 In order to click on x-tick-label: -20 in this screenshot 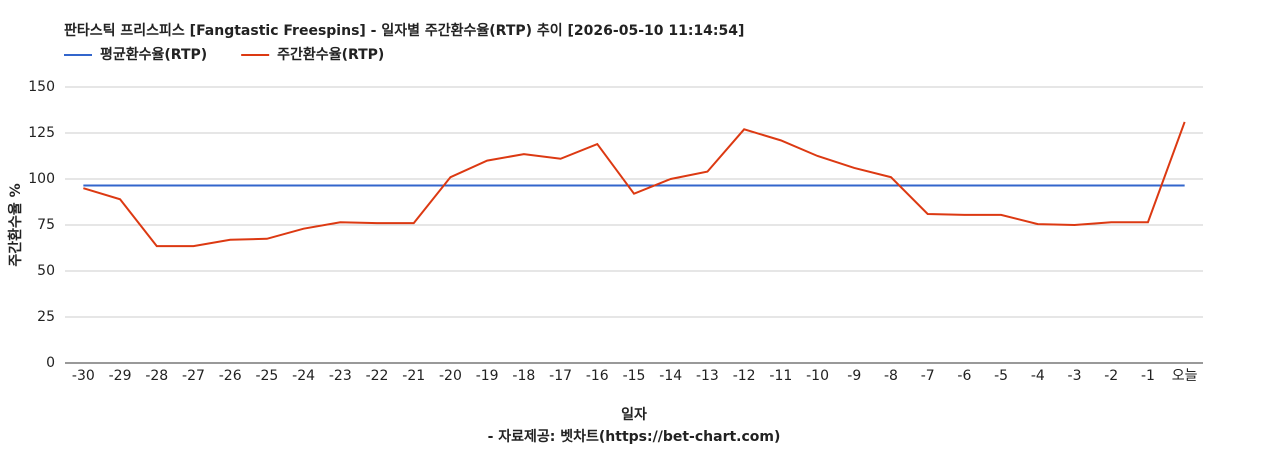, I will do `click(450, 376)`.